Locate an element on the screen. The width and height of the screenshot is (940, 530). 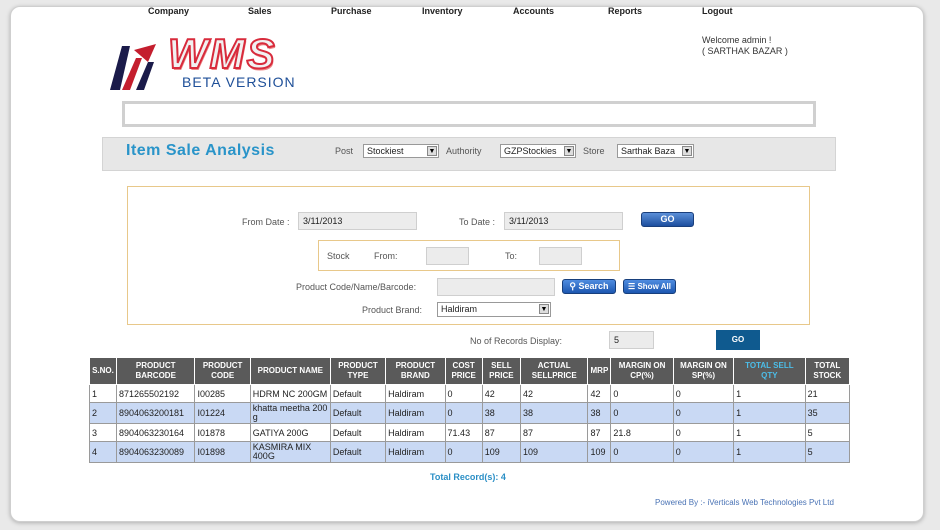
date-go-button: GO is located at coordinates (667, 219).